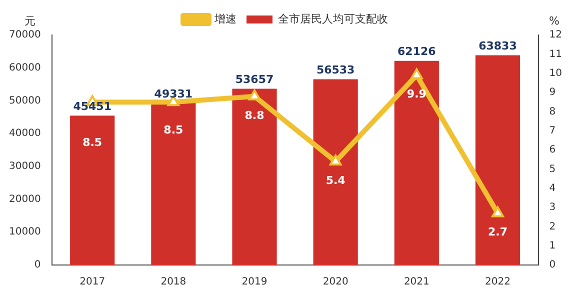 This screenshot has height=291, width=571. Describe the element at coordinates (417, 51) in the screenshot. I see `data-label: 62126` at that location.